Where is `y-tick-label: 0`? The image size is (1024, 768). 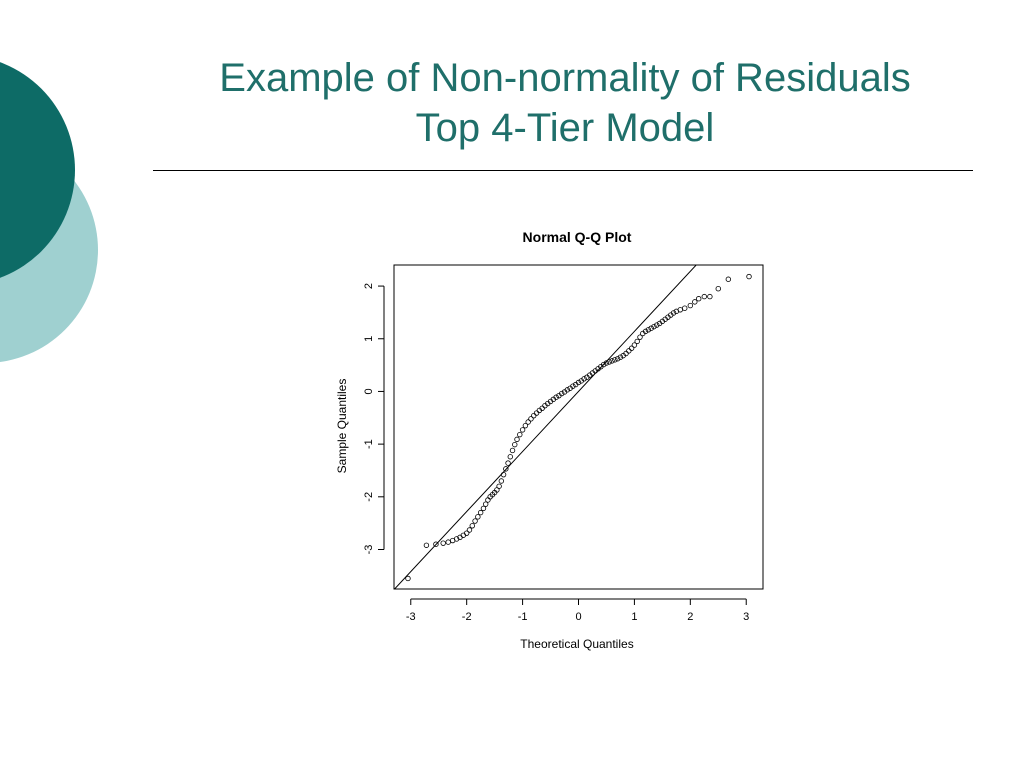
y-tick-label: 0 is located at coordinates (369, 391).